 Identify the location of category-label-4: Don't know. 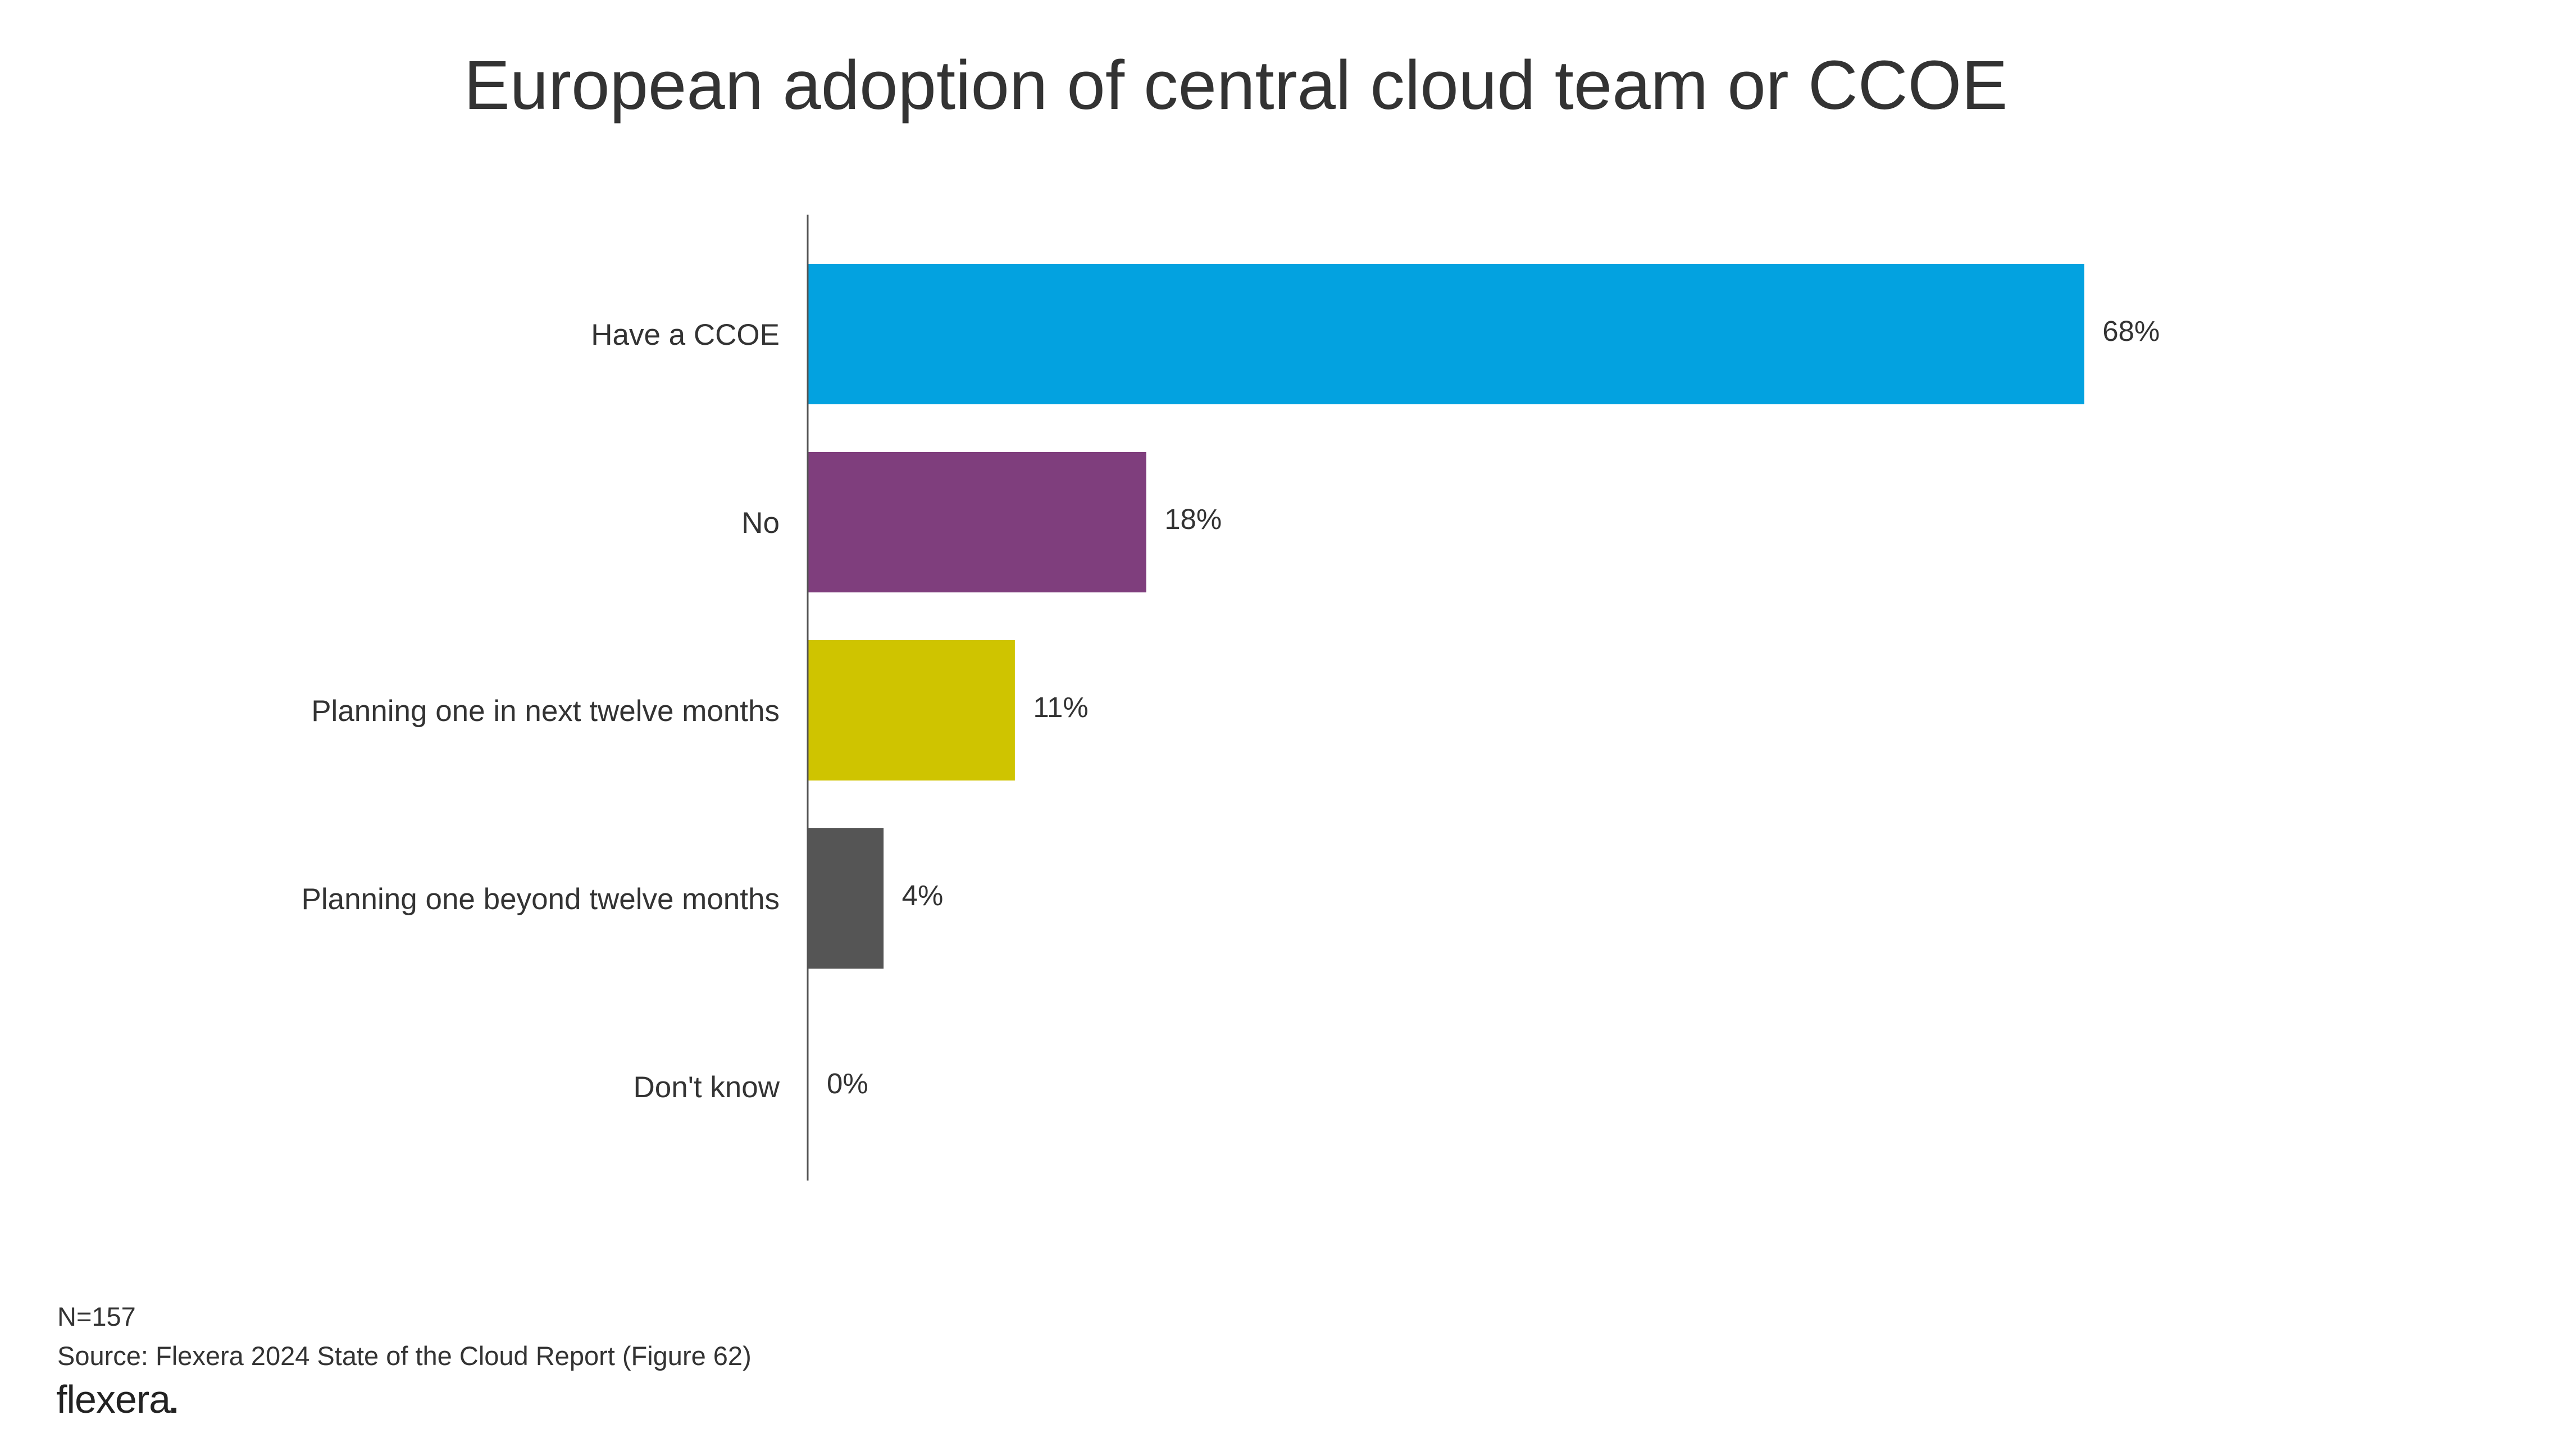
(706, 1087).